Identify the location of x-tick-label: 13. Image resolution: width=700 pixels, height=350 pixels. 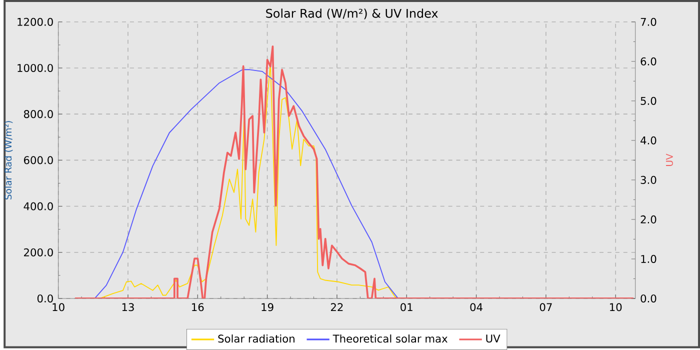
(128, 307).